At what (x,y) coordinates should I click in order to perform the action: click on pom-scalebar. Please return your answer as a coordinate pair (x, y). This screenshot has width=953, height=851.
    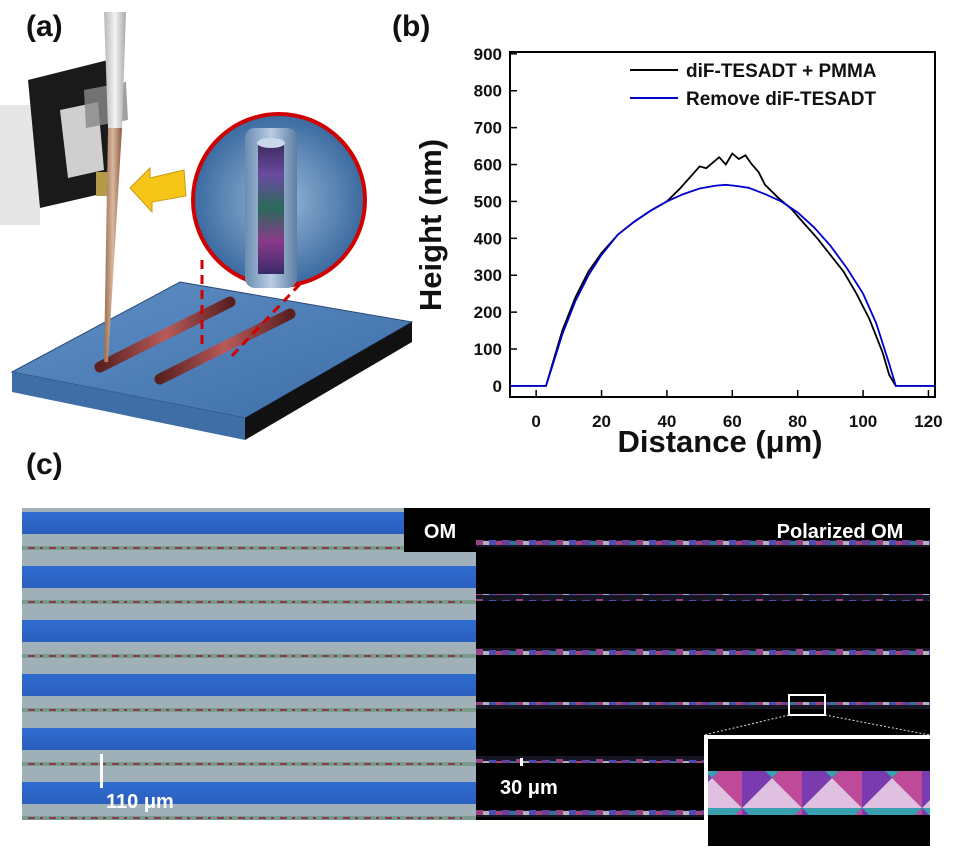
    Looking at the image, I should click on (521, 762).